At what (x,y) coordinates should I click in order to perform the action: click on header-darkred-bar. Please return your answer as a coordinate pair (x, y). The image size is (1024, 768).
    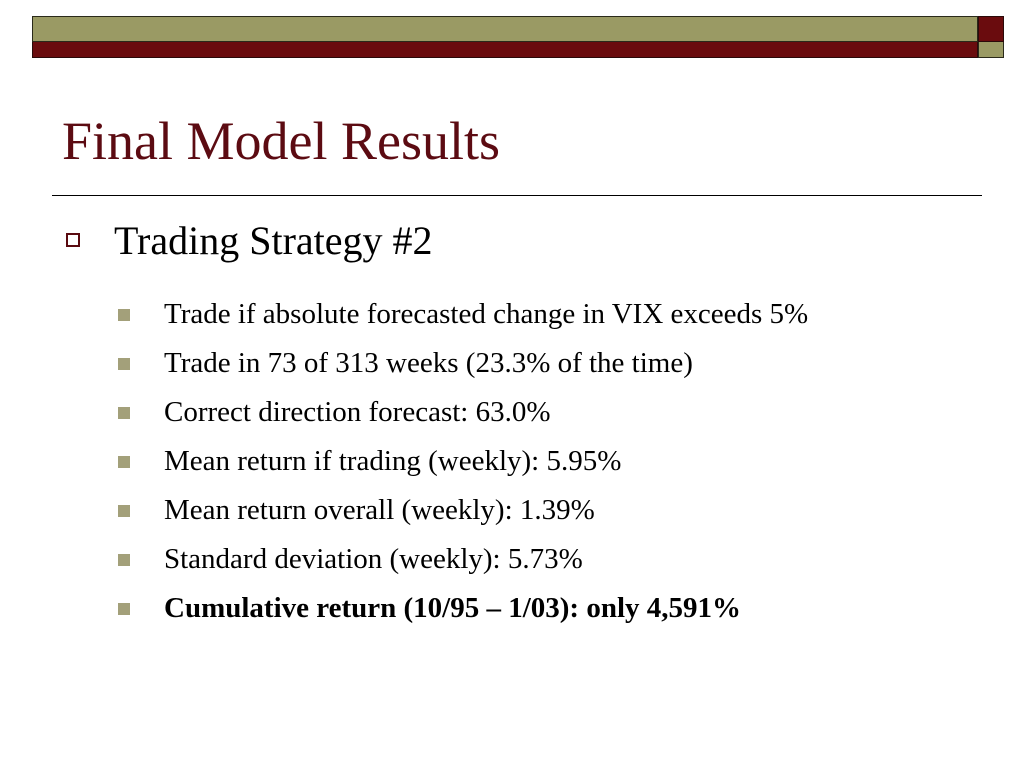
    Looking at the image, I should click on (505, 50).